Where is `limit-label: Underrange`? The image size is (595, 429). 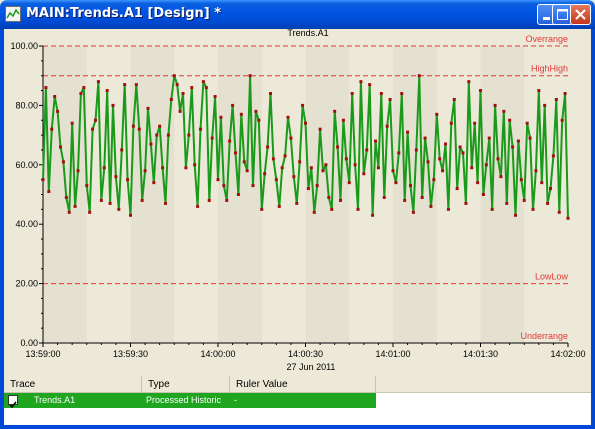
limit-label: Underrange is located at coordinates (544, 336).